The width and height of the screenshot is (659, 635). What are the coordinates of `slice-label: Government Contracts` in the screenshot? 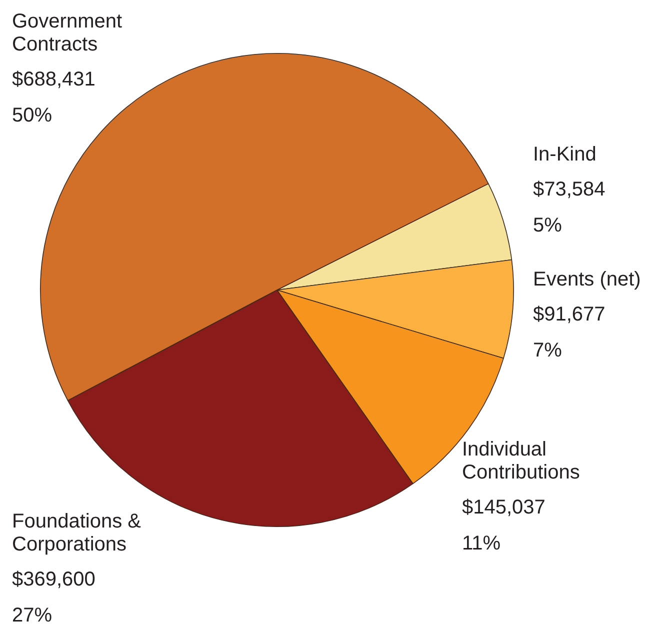 It's located at (67, 33).